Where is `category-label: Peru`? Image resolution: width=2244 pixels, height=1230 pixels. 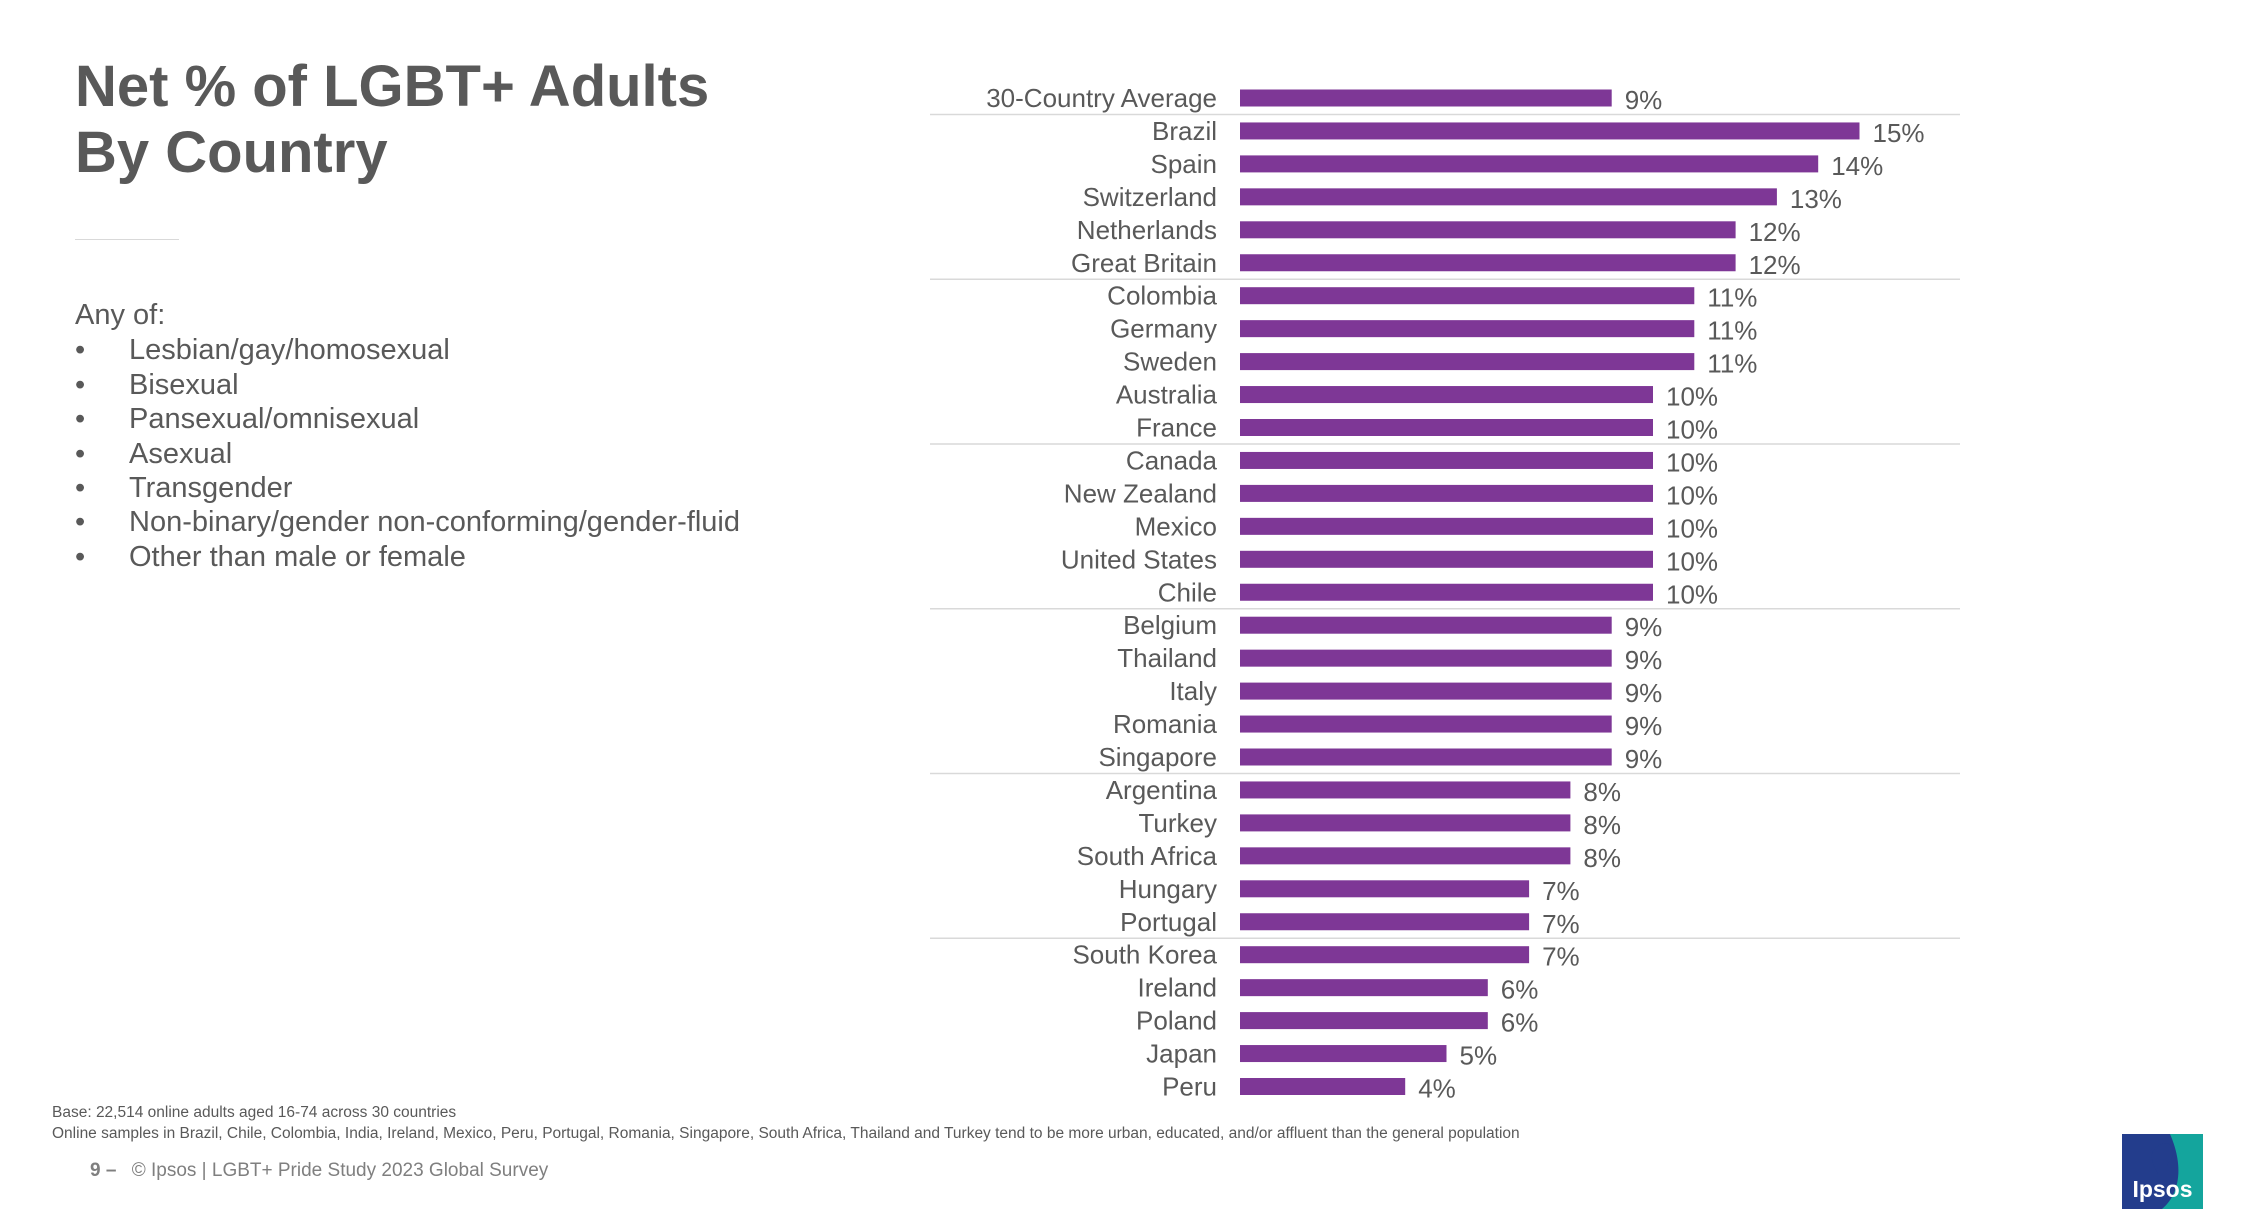 category-label: Peru is located at coordinates (1189, 1087).